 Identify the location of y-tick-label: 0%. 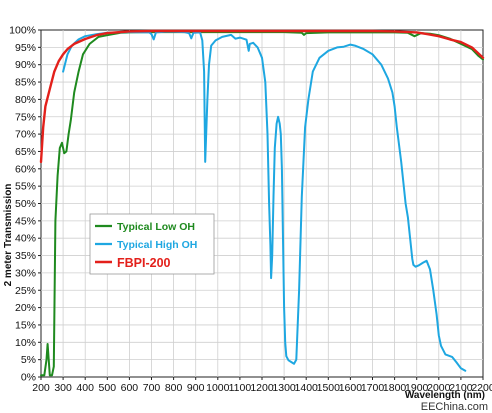
(28, 378).